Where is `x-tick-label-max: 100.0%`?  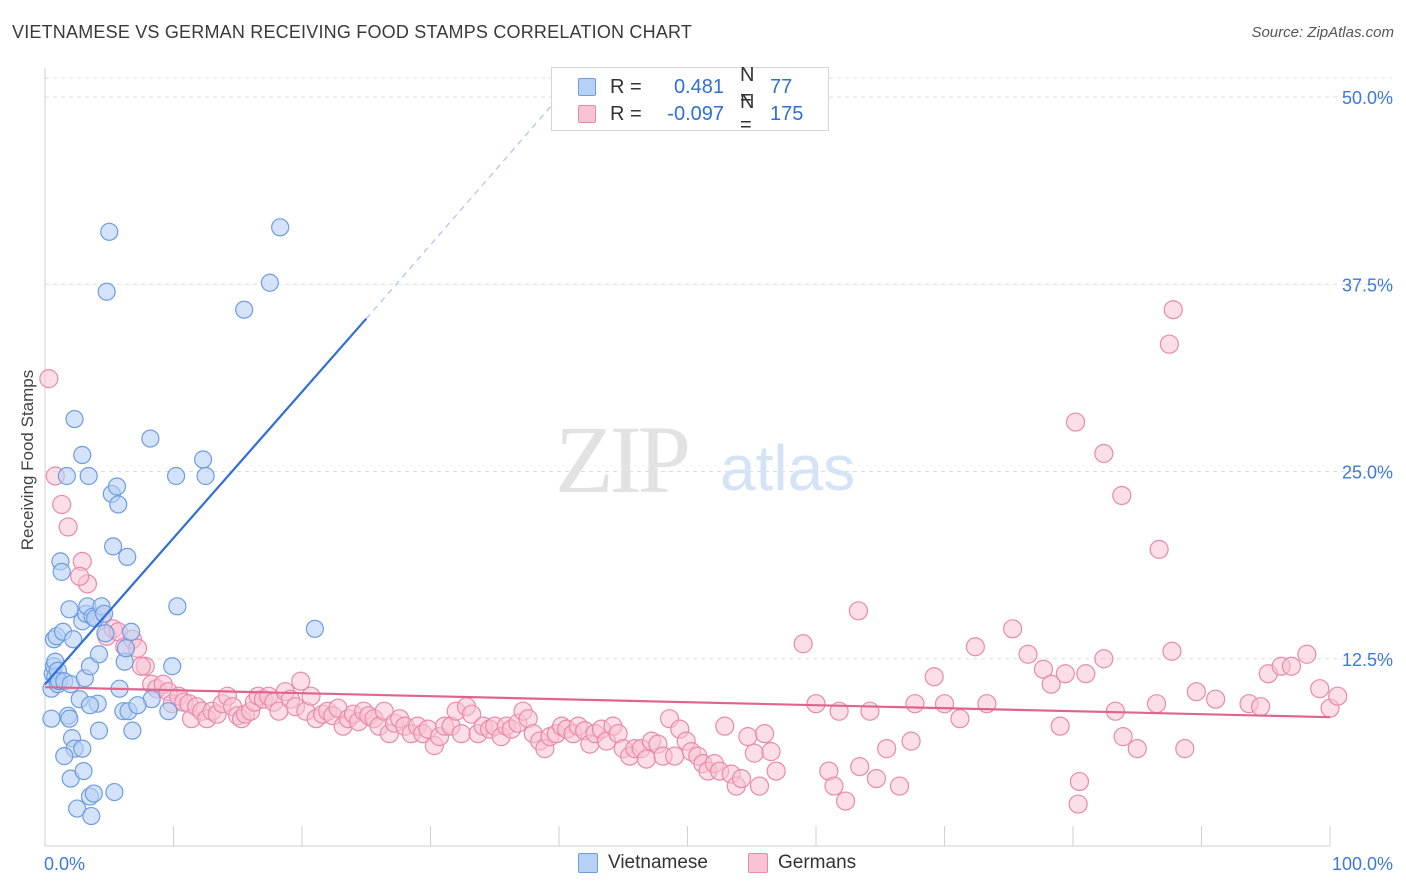 x-tick-label-max: 100.0% is located at coordinates (1362, 864).